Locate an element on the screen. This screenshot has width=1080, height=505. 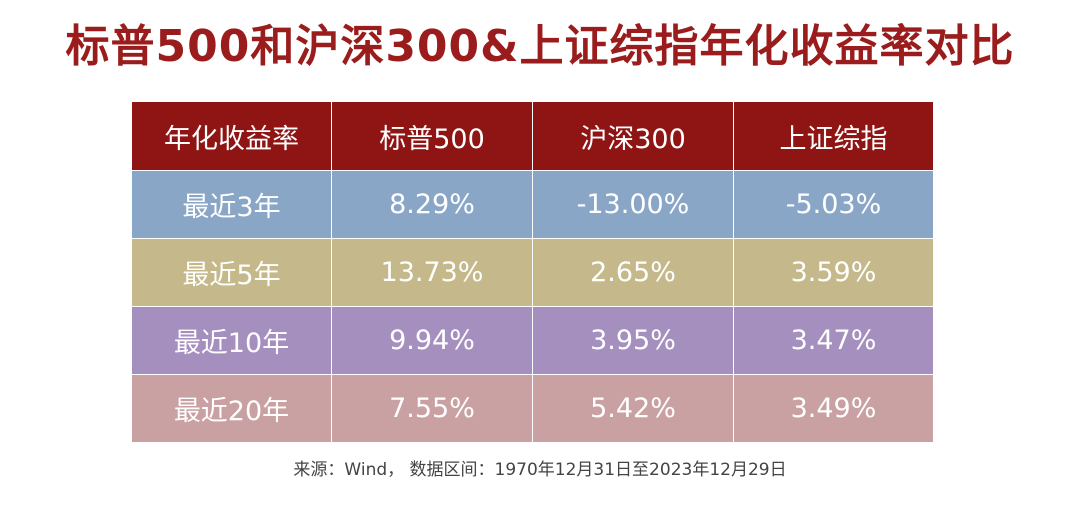
table-row: 最近10年 9.94% 3.95% 3.47% is located at coordinates (532, 340).